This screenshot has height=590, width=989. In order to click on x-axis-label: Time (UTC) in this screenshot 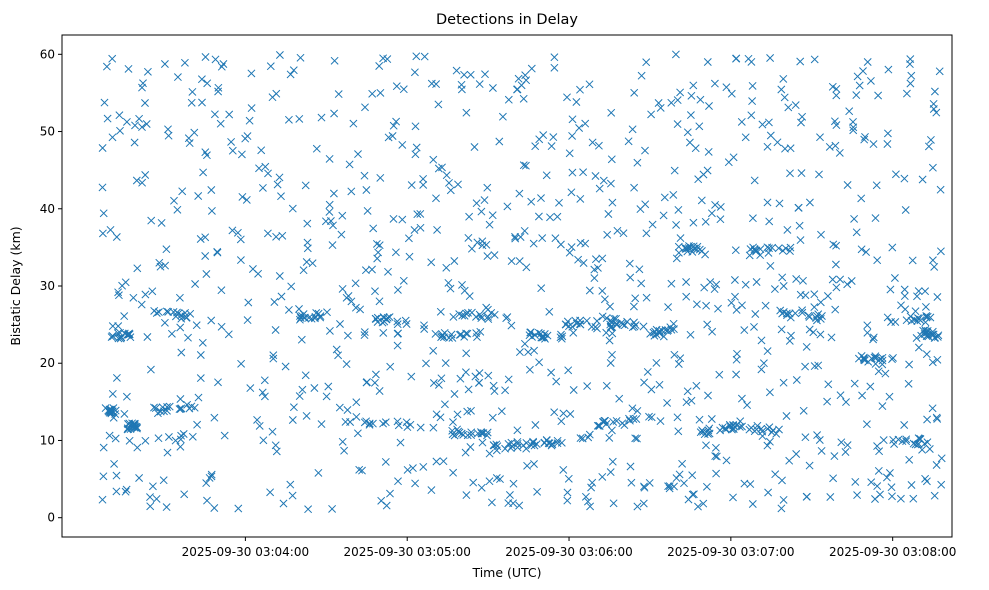, I will do `click(506, 572)`.